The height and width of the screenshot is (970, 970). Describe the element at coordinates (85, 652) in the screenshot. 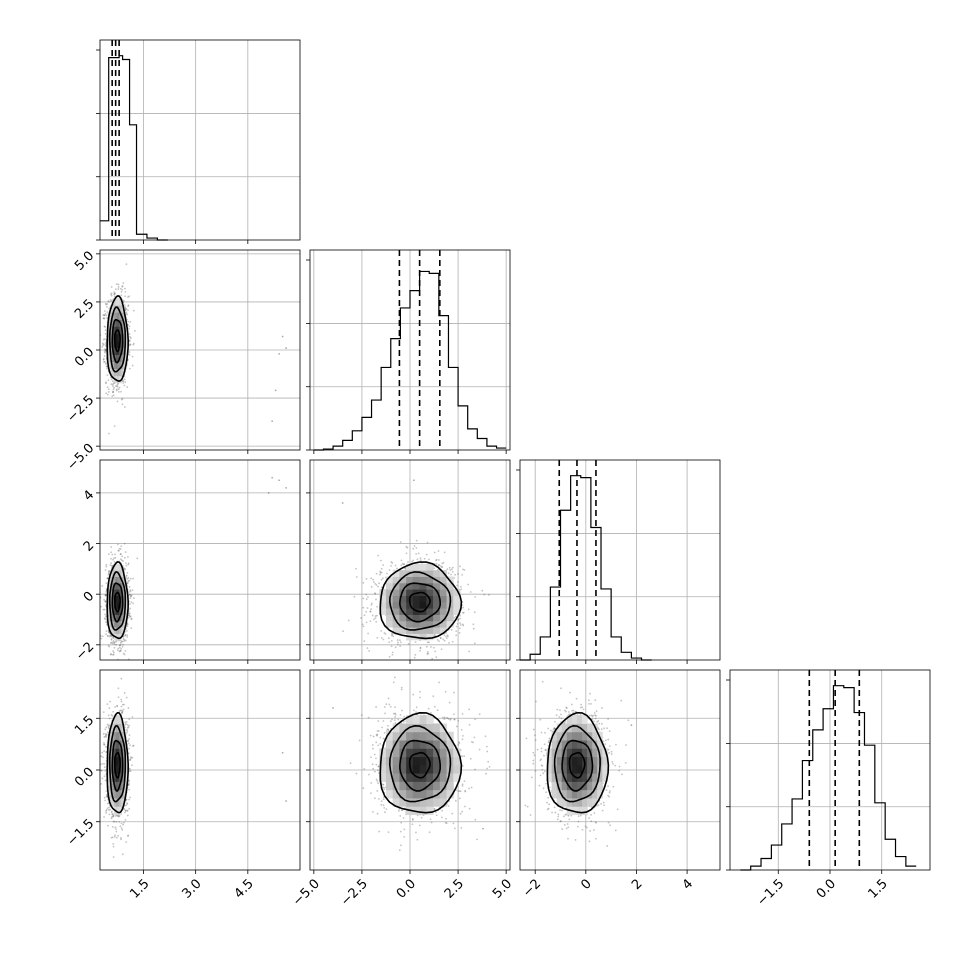

I see `y-tick-label: −2` at that location.